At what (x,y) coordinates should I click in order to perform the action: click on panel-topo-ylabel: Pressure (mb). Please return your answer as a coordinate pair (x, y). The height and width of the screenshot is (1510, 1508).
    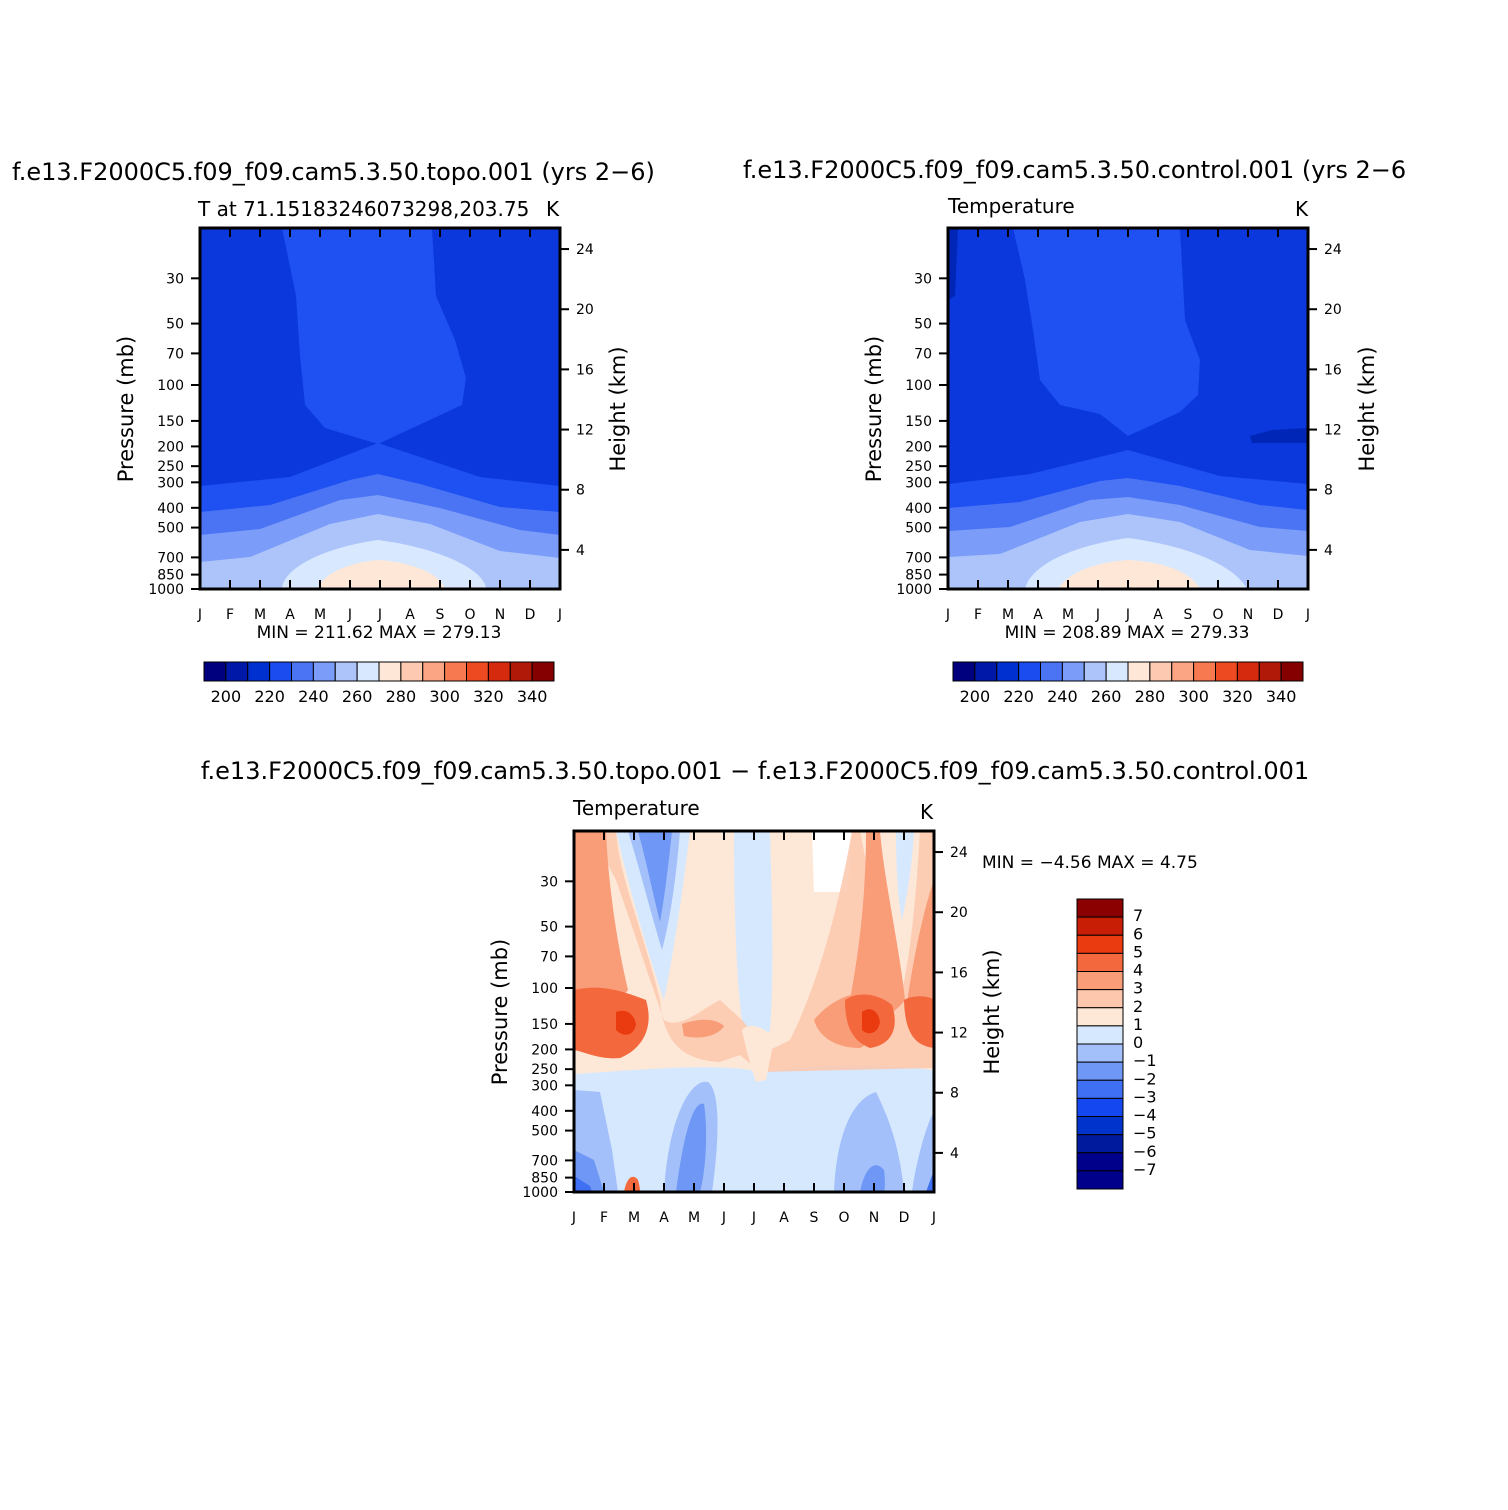
    Looking at the image, I should click on (126, 409).